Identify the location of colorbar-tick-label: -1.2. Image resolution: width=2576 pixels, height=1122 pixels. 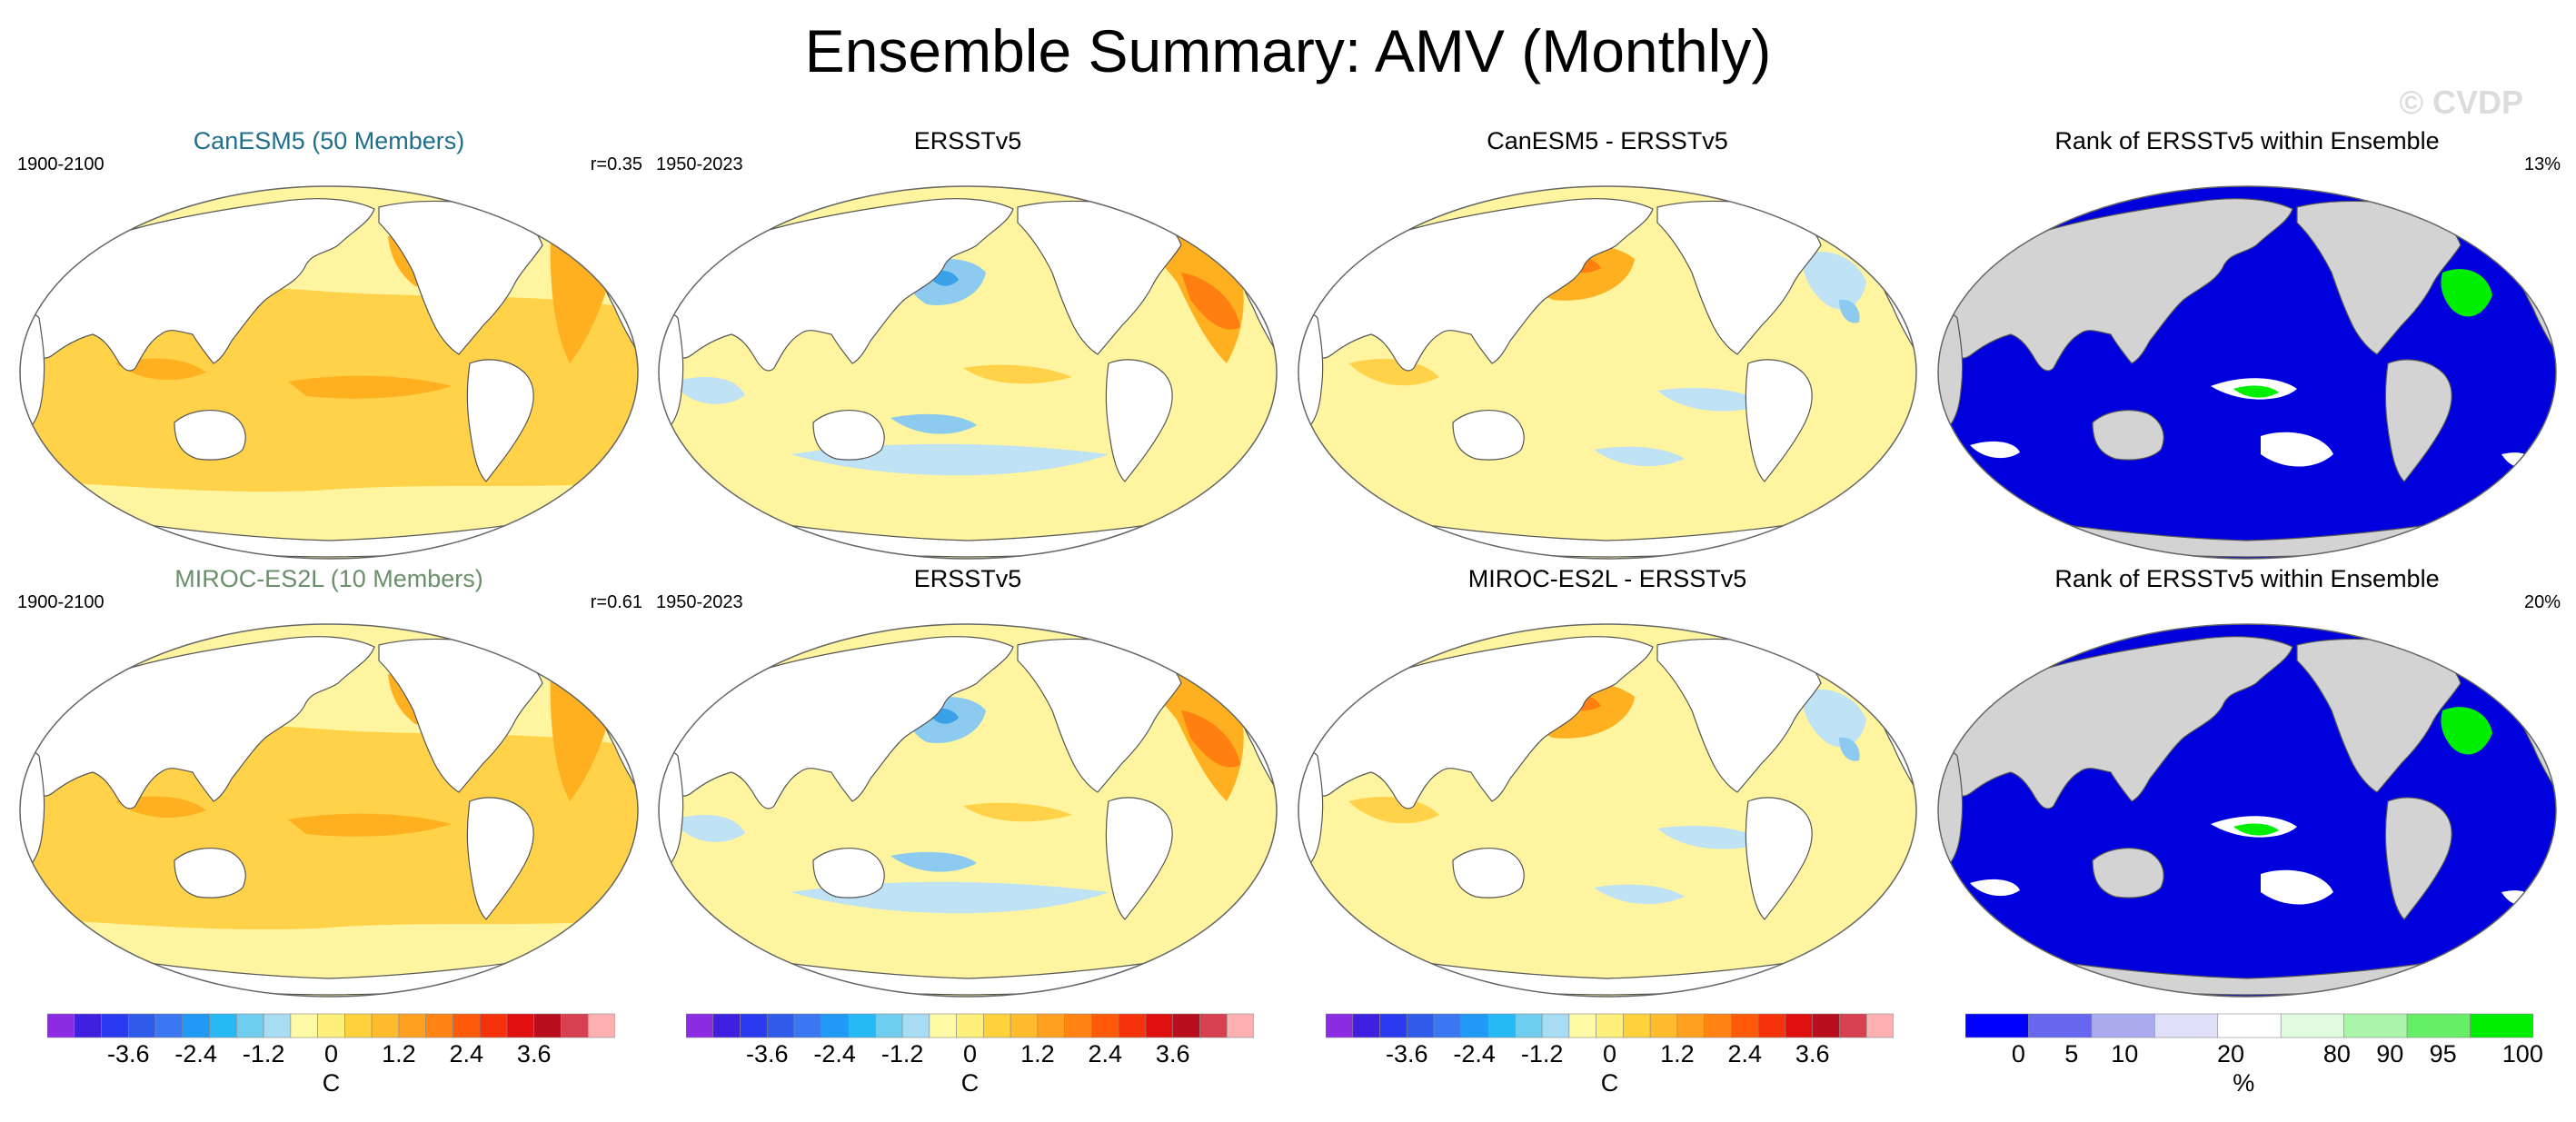
(902, 1053).